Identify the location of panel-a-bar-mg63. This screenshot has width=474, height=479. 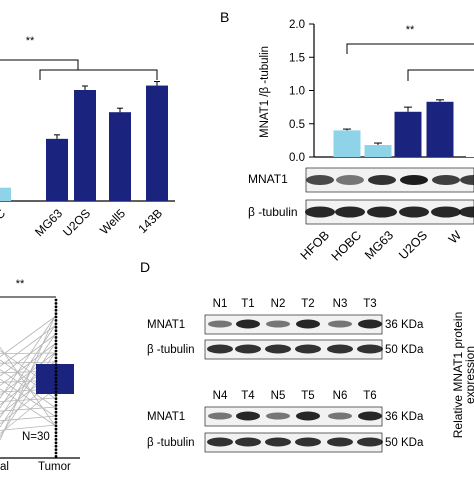
(57, 169).